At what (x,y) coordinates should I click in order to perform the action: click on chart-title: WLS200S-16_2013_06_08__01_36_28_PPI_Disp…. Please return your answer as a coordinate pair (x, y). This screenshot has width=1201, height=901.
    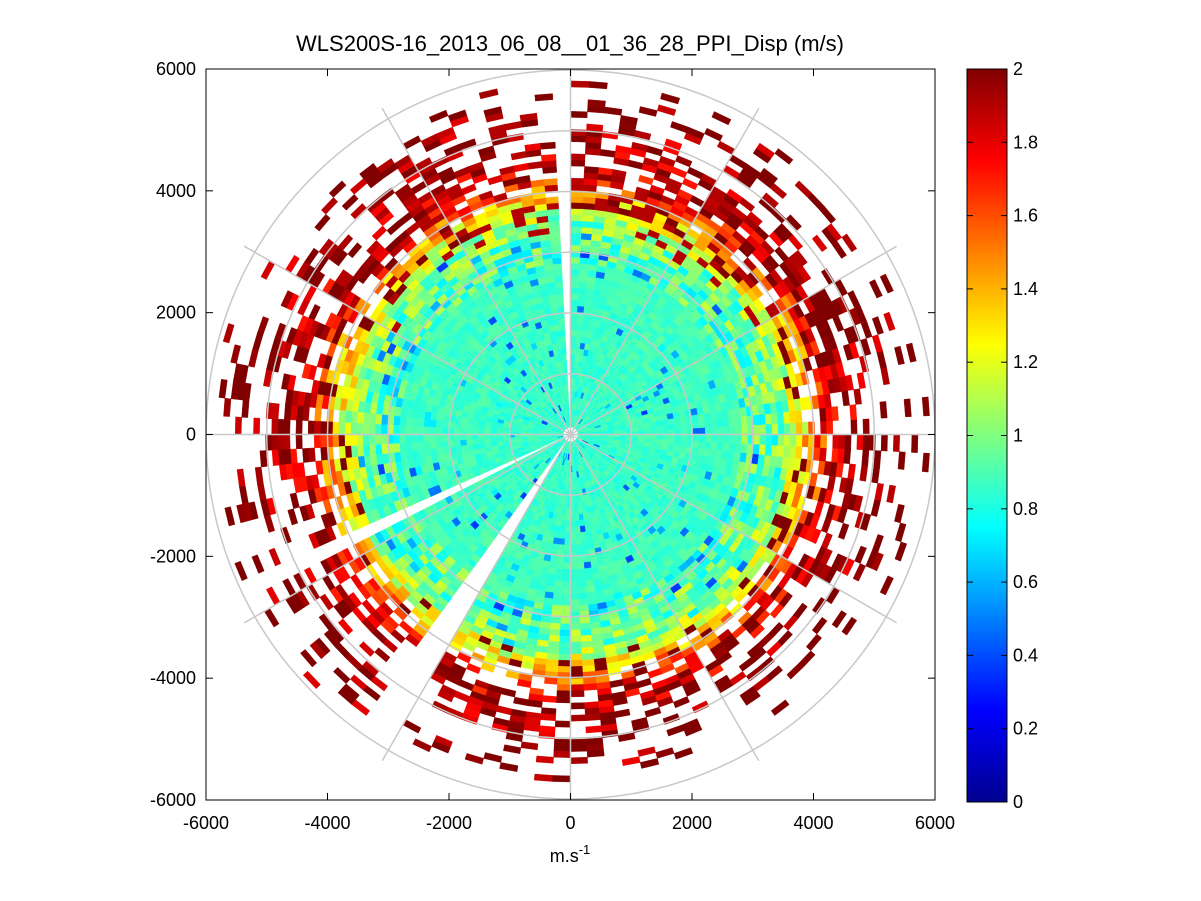
    Looking at the image, I should click on (570, 43).